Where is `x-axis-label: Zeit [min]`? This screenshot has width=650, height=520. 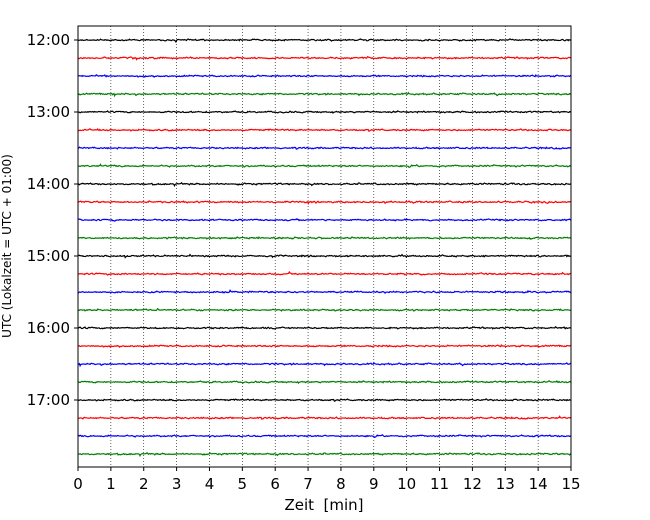
x-axis-label: Zeit [min] is located at coordinates (323, 505).